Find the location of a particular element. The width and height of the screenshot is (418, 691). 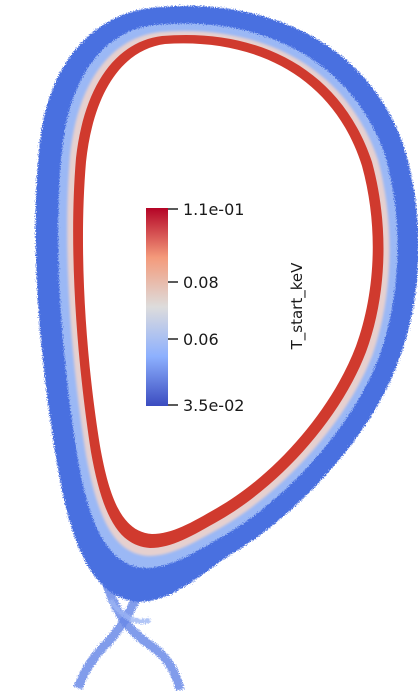

colorbar-tick-label-006: 0.06 is located at coordinates (201, 339).